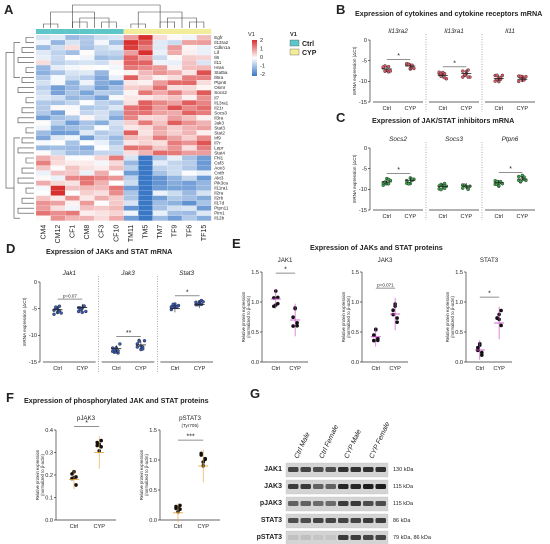  What do you see at coordinates (355, 303) in the screenshot?
I see `y-tick-label: 1.0` at bounding box center [355, 303].